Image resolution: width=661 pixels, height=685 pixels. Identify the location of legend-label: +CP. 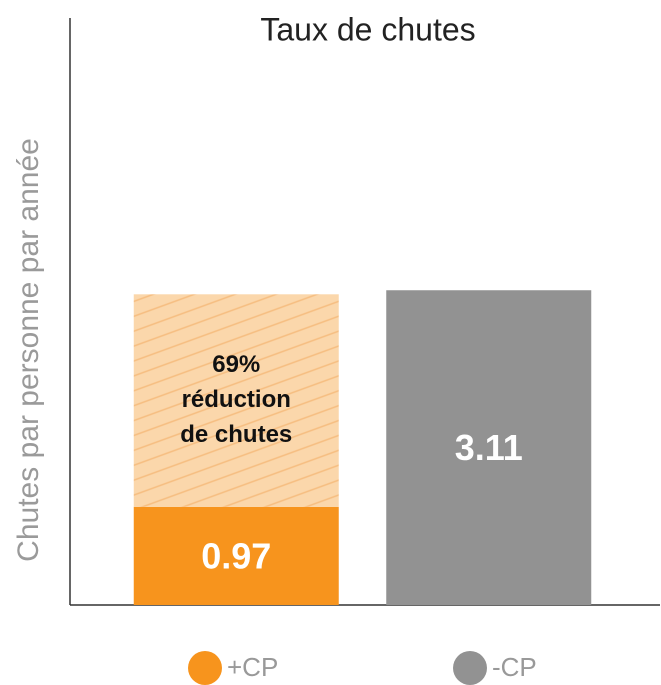
(252, 667).